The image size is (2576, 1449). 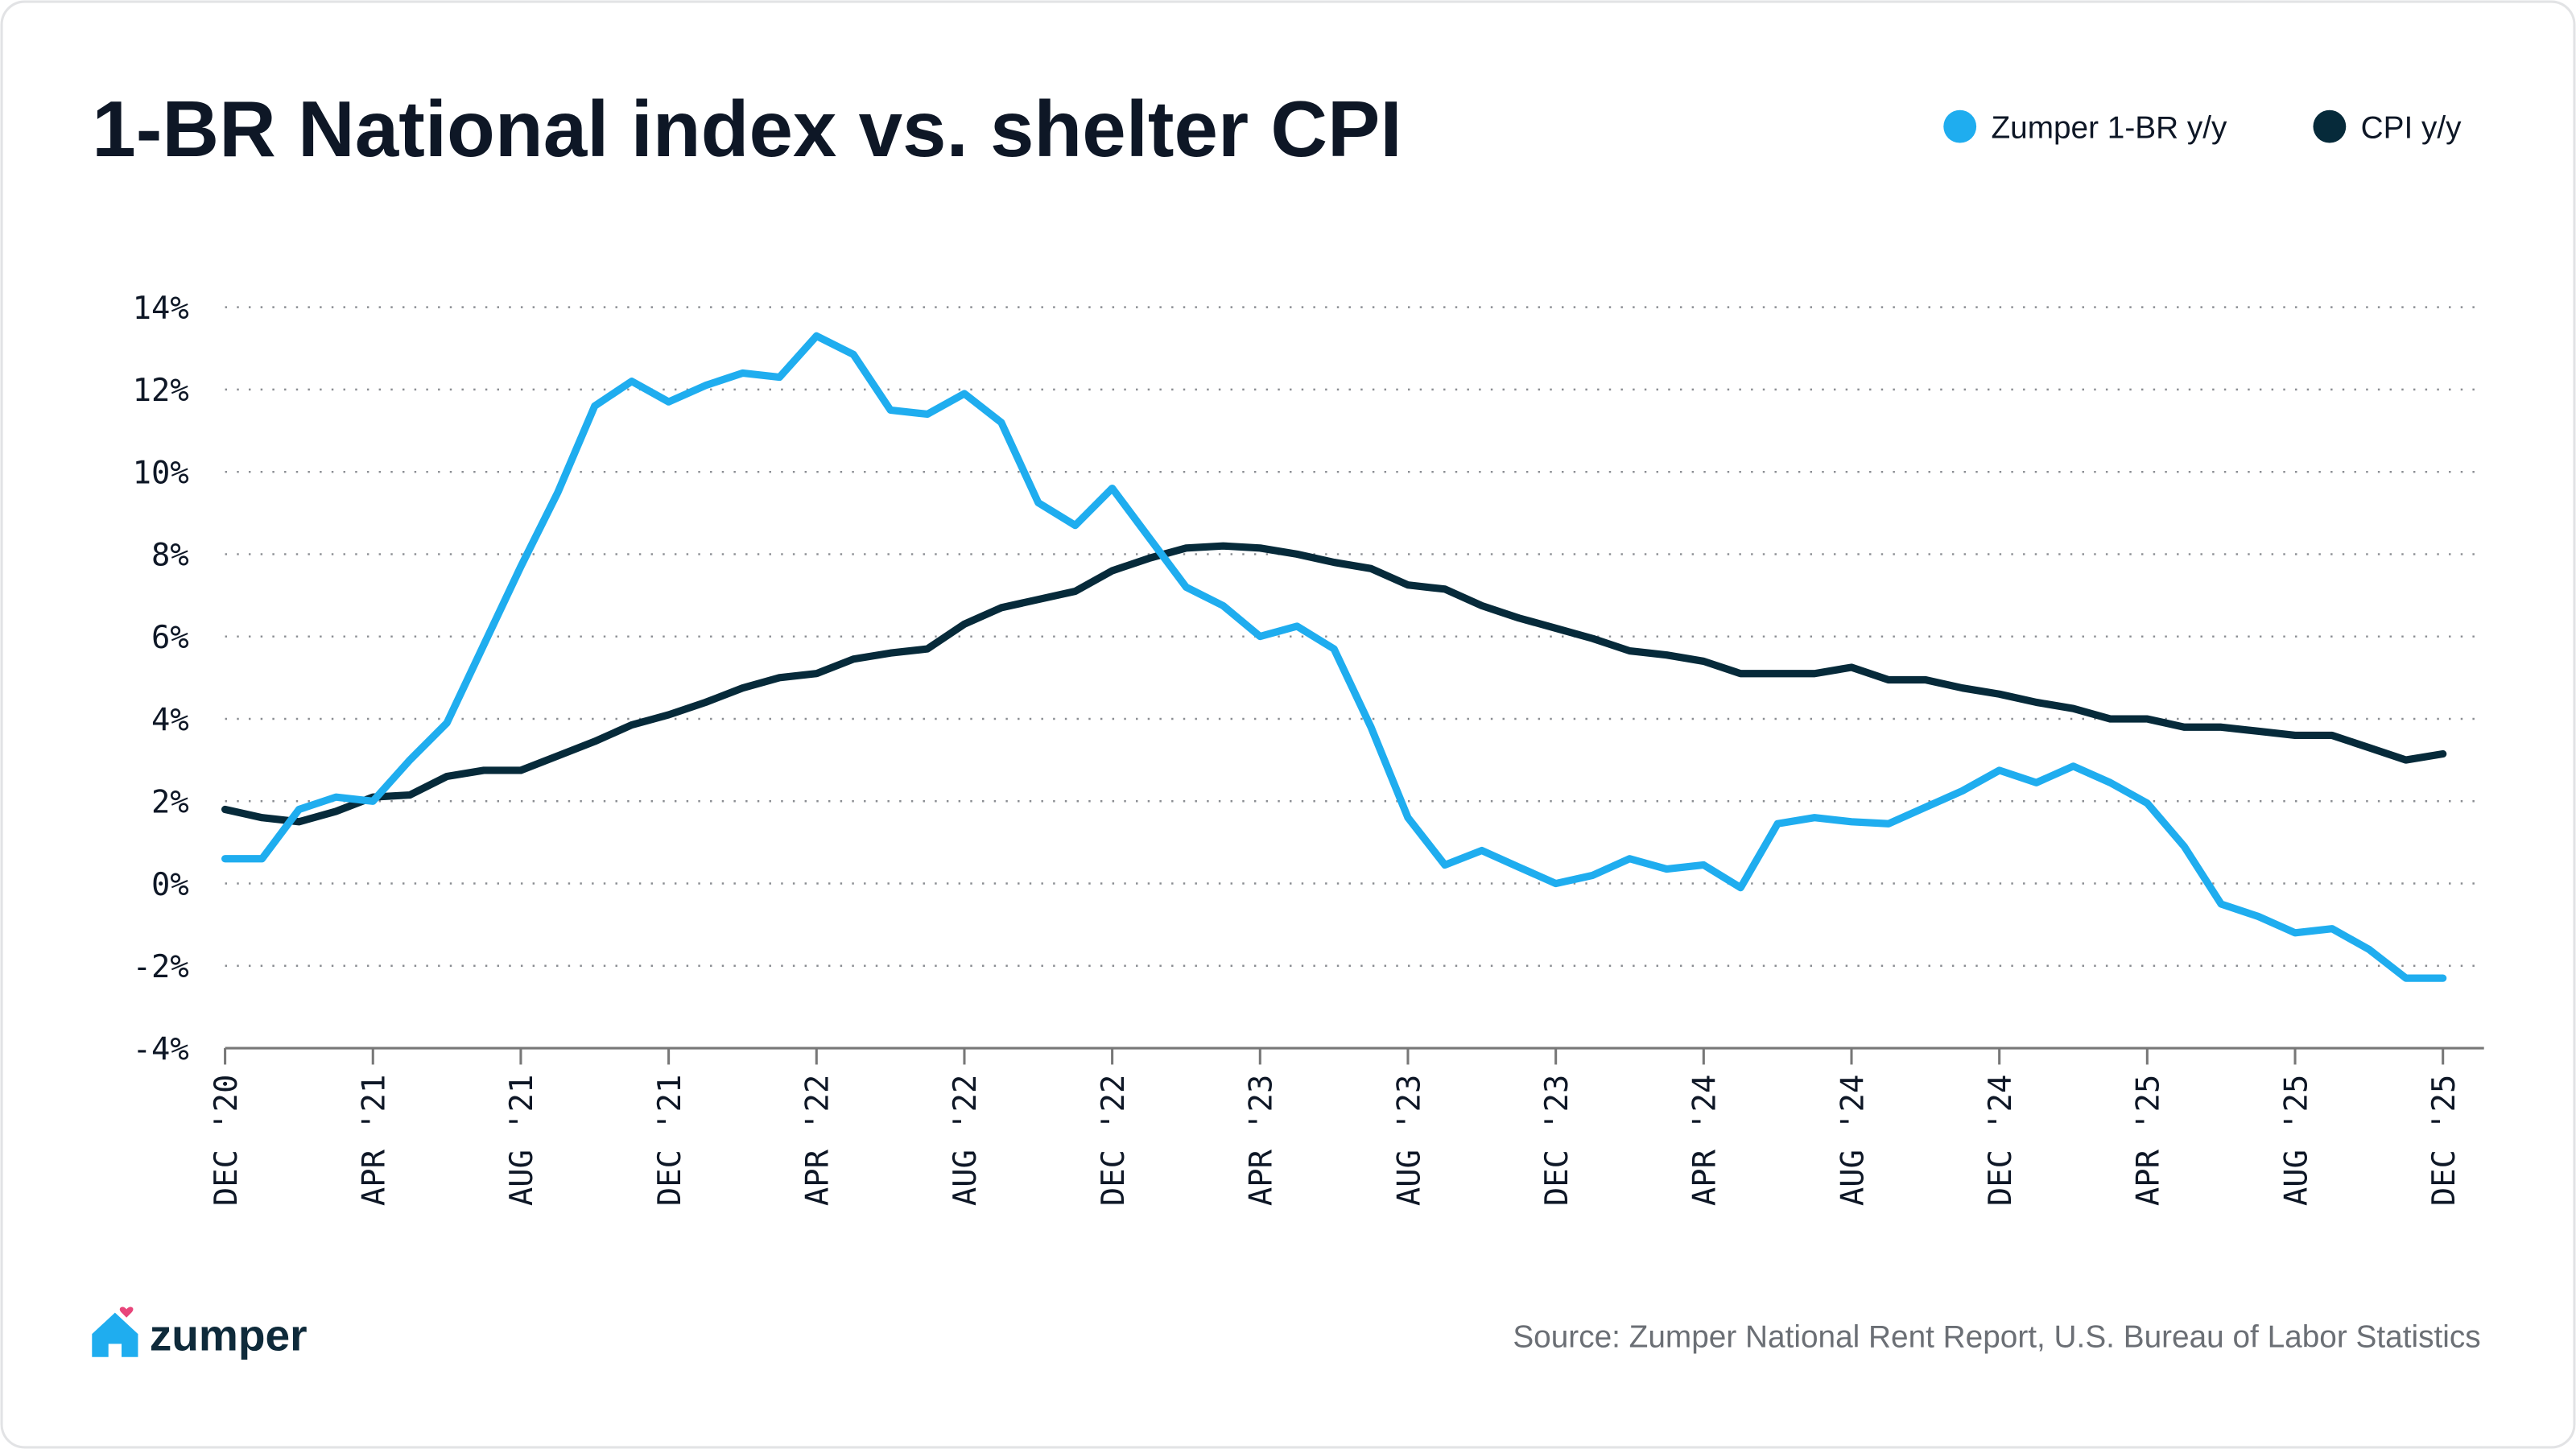 What do you see at coordinates (1960, 126) in the screenshot?
I see `legend-marker-zumper` at bounding box center [1960, 126].